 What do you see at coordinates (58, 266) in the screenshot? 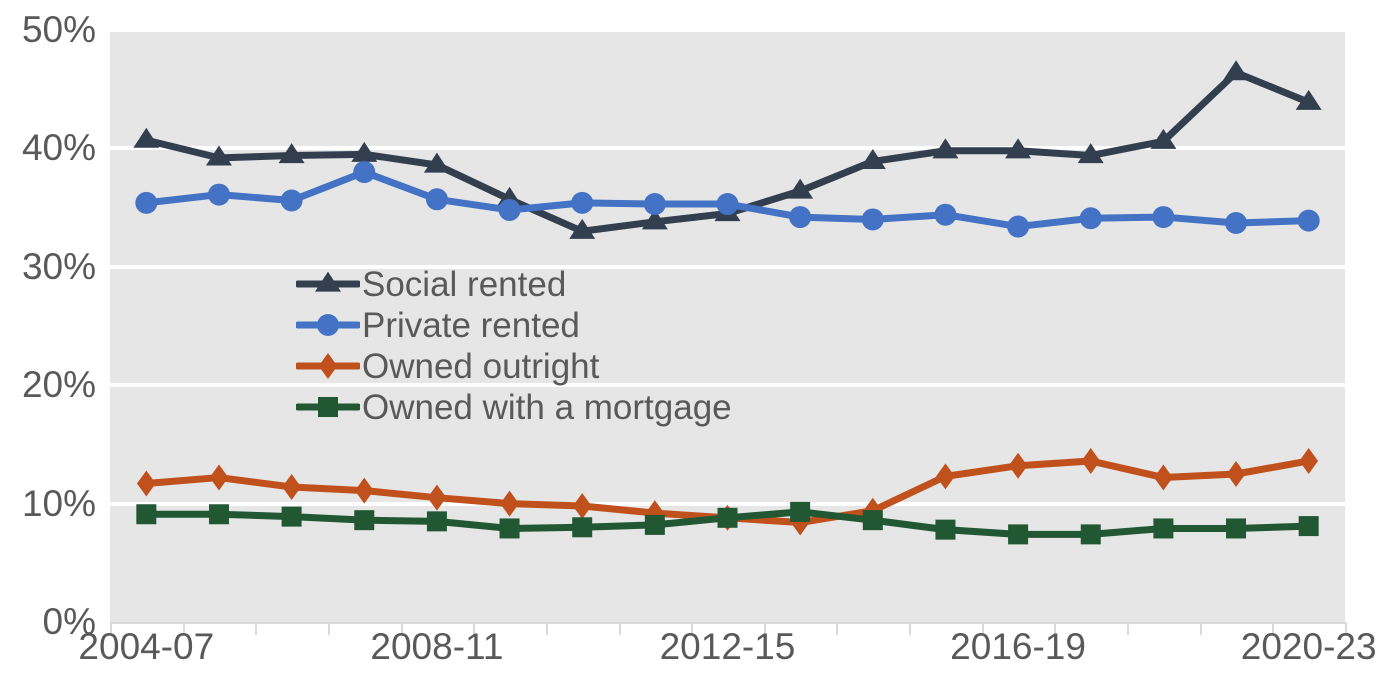
I see `y-axis-tick-label: 30%` at bounding box center [58, 266].